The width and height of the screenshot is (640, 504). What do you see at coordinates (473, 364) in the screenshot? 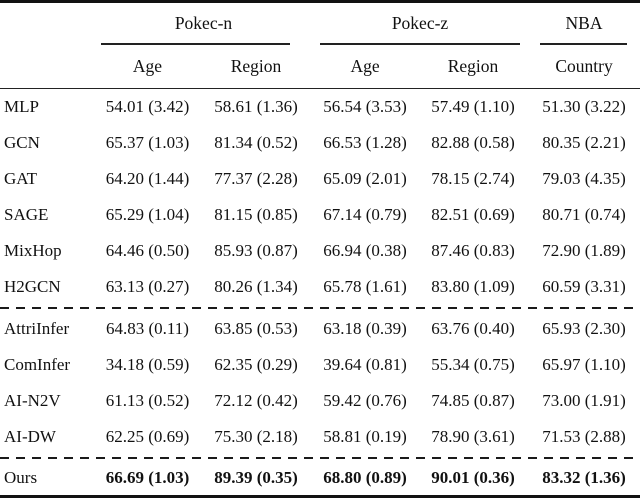
I see `data-cell: 55.34 (0.75)` at bounding box center [473, 364].